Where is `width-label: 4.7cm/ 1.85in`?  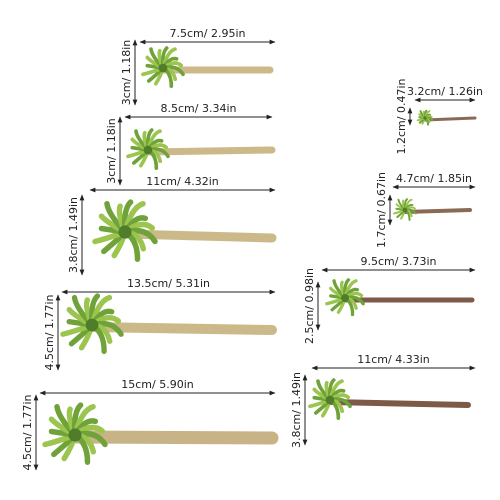
width-label: 4.7cm/ 1.85in is located at coordinates (434, 178).